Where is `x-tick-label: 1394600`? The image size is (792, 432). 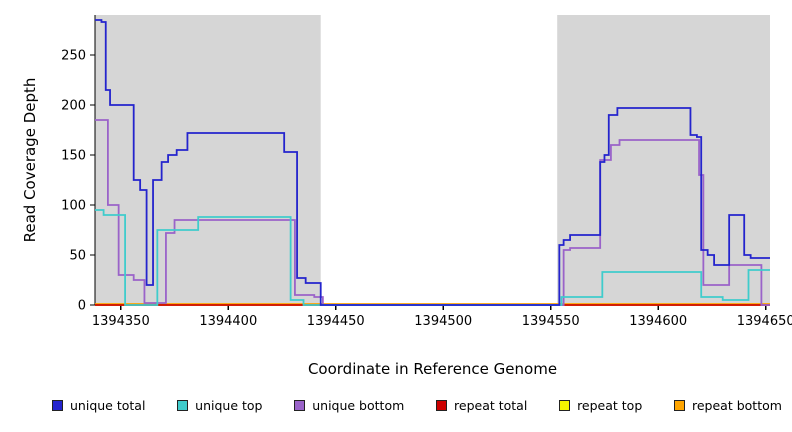 x-tick-label: 1394600 is located at coordinates (658, 321).